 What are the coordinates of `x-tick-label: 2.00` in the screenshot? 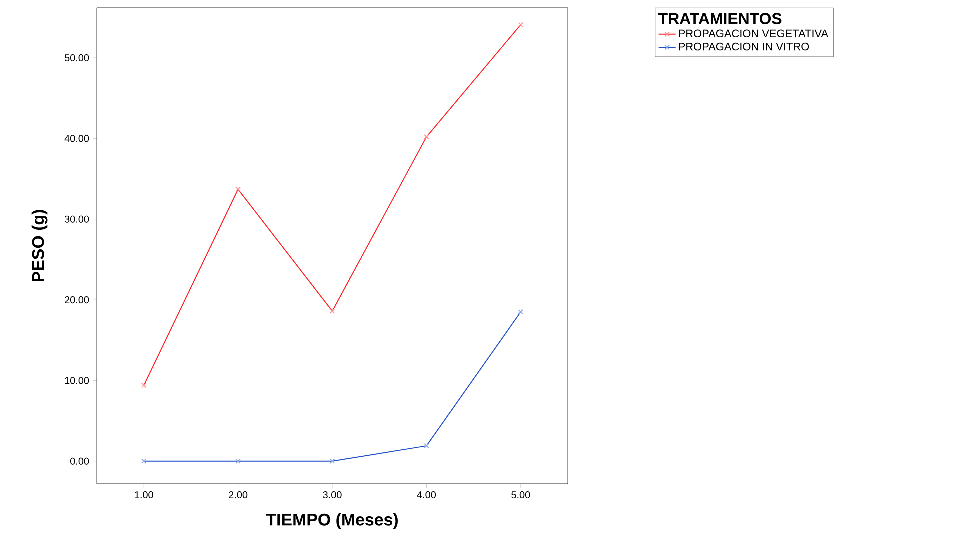 It's located at (238, 495).